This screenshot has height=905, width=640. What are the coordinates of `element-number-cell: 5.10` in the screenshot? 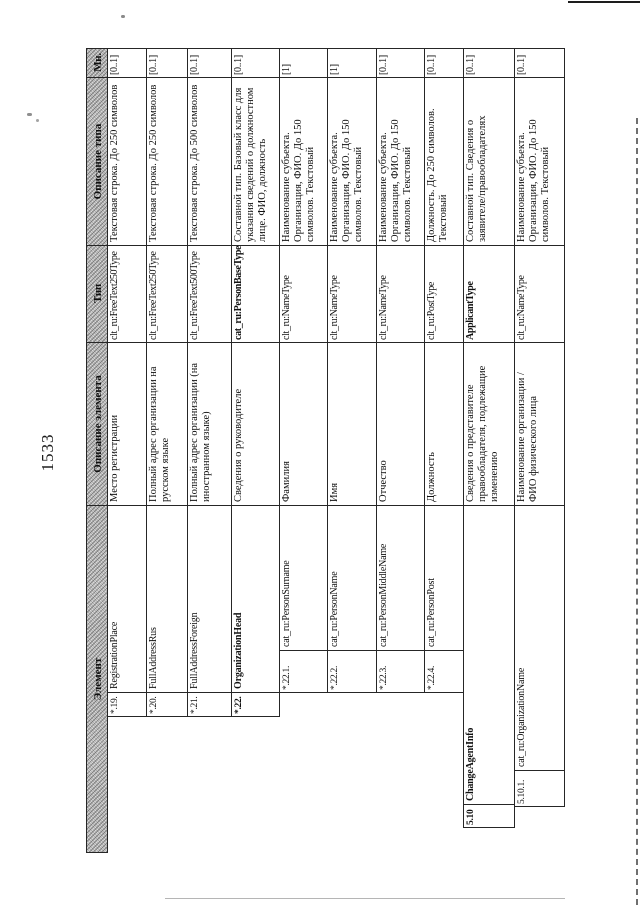 It's located at (489, 816).